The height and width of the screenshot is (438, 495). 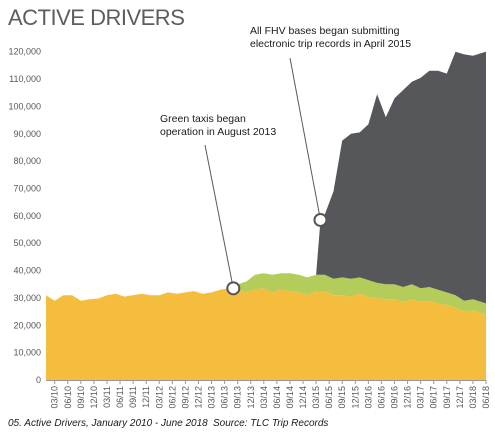 I want to click on y-tick-label: 50,000, so click(x=27, y=243).